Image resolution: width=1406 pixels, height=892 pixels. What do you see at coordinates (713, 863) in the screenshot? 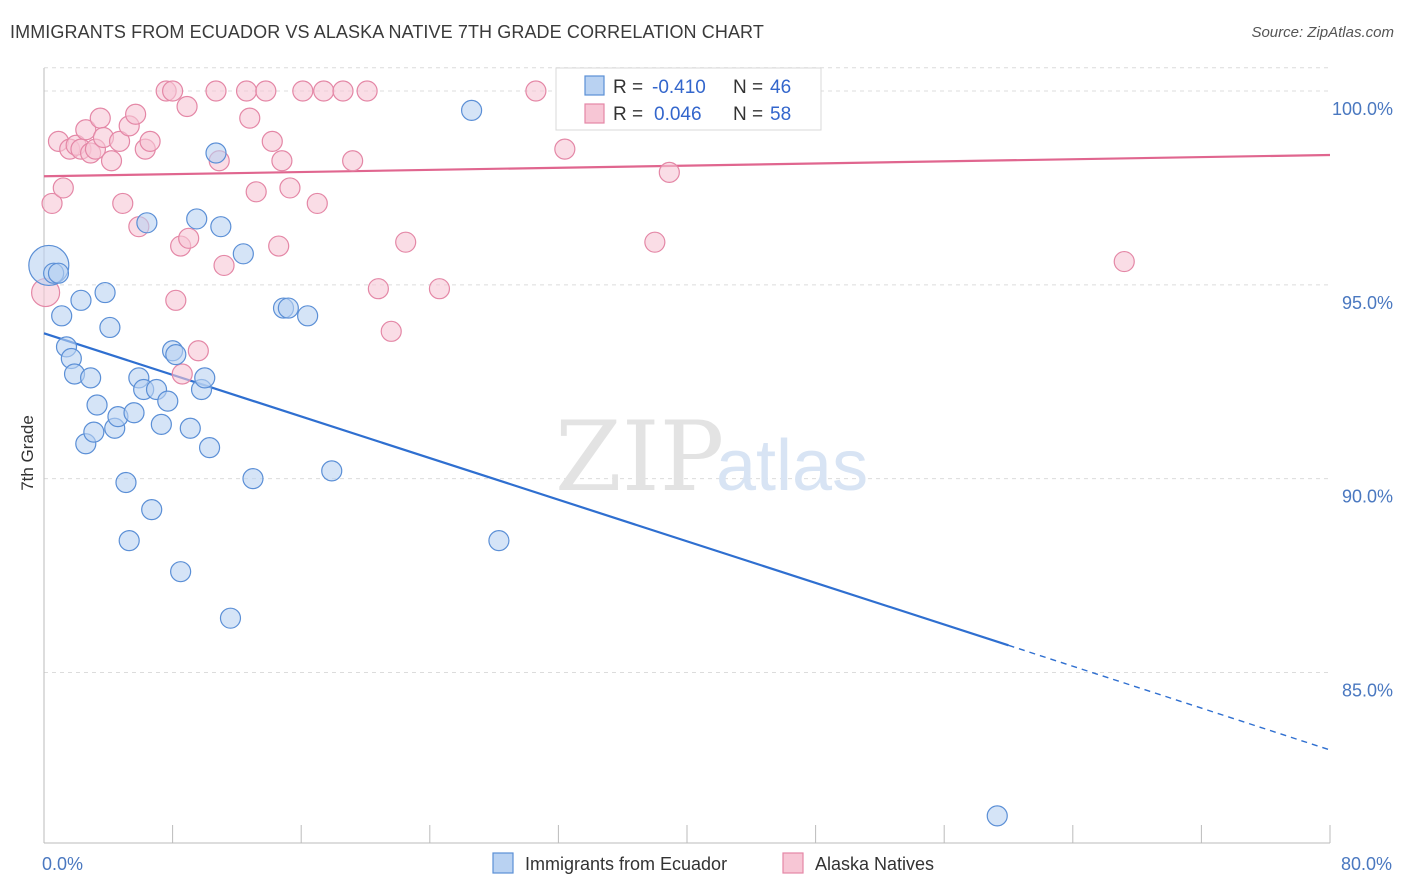
I see `series-legend: Immigrants from Ecuador Alaska Natives` at bounding box center [713, 863].